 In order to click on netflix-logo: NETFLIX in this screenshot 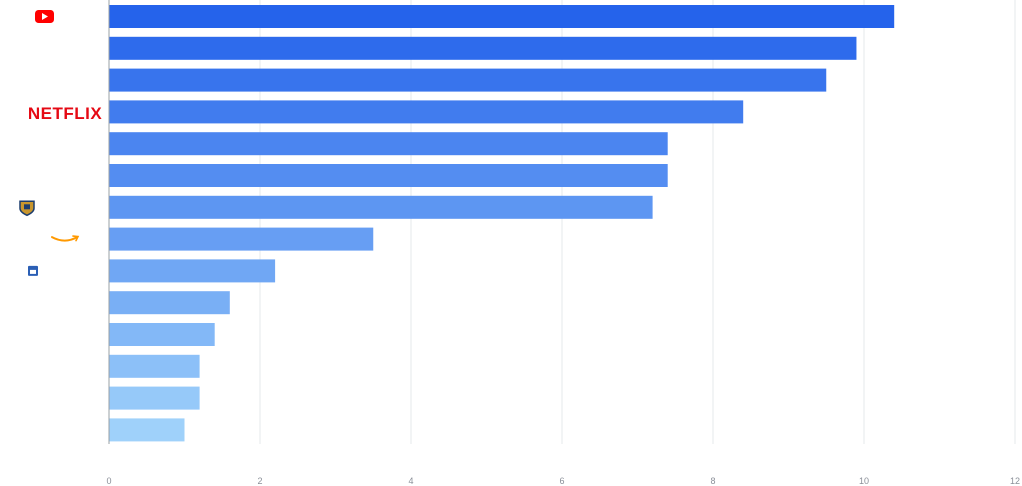, I will do `click(65, 113)`.